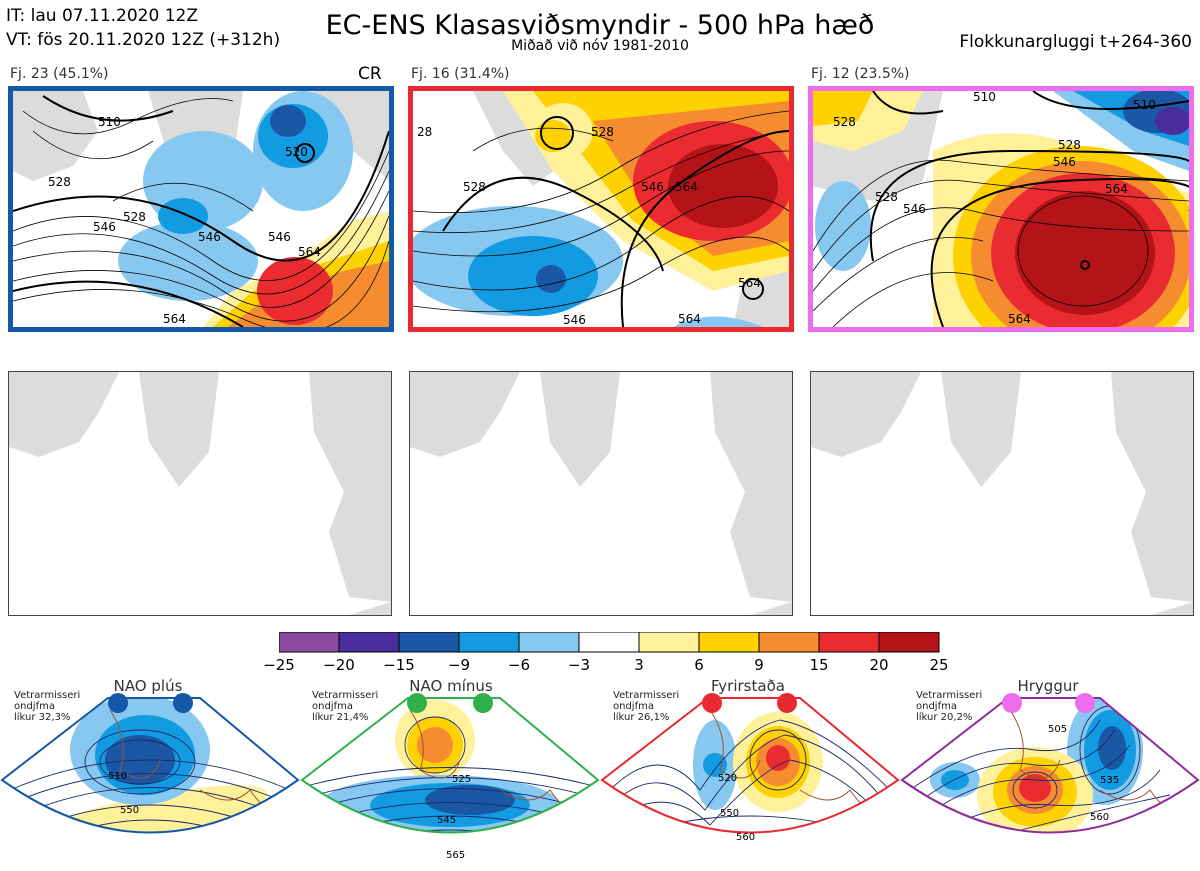 Image resolution: width=1200 pixels, height=871 pixels. What do you see at coordinates (750, 780) in the screenshot?
I see `regime-3-map: 520 550 560` at bounding box center [750, 780].